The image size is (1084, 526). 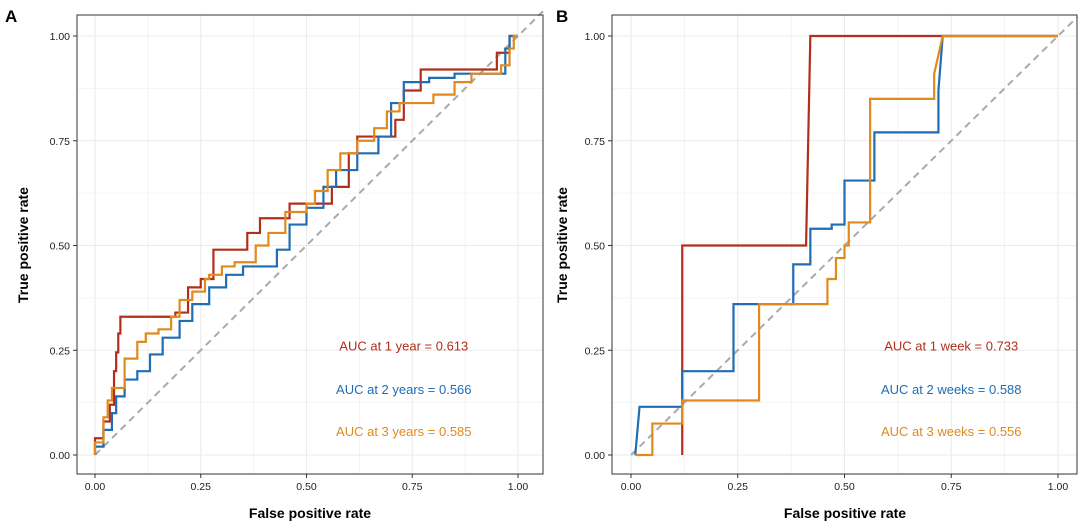 I want to click on auc-annotation-a-2: AUC at 2 years = 0.566, so click(x=404, y=389).